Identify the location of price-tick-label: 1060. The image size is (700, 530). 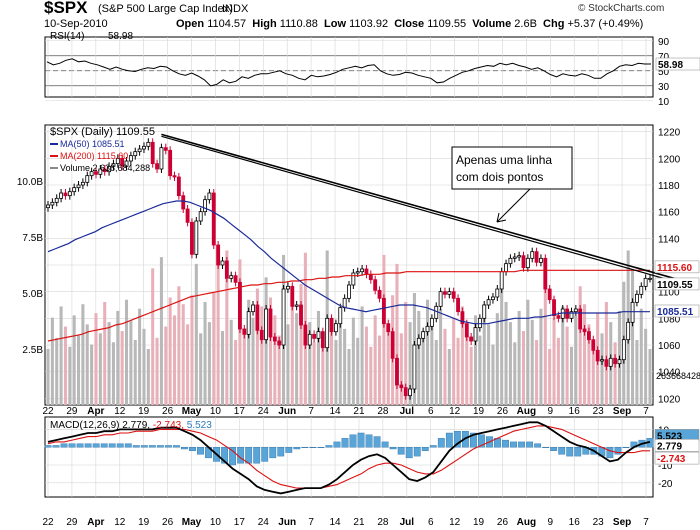
(669, 346).